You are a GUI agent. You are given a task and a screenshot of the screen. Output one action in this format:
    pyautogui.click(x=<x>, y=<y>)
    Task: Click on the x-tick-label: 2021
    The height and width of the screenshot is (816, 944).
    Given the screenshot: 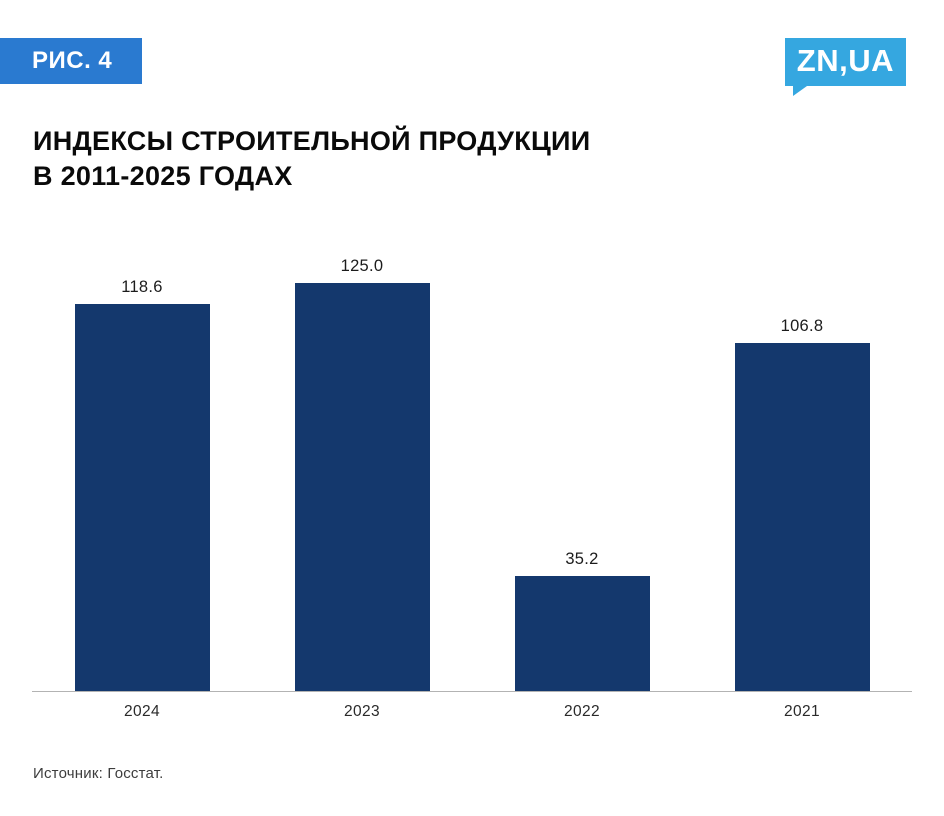 What is the action you would take?
    pyautogui.click(x=802, y=712)
    